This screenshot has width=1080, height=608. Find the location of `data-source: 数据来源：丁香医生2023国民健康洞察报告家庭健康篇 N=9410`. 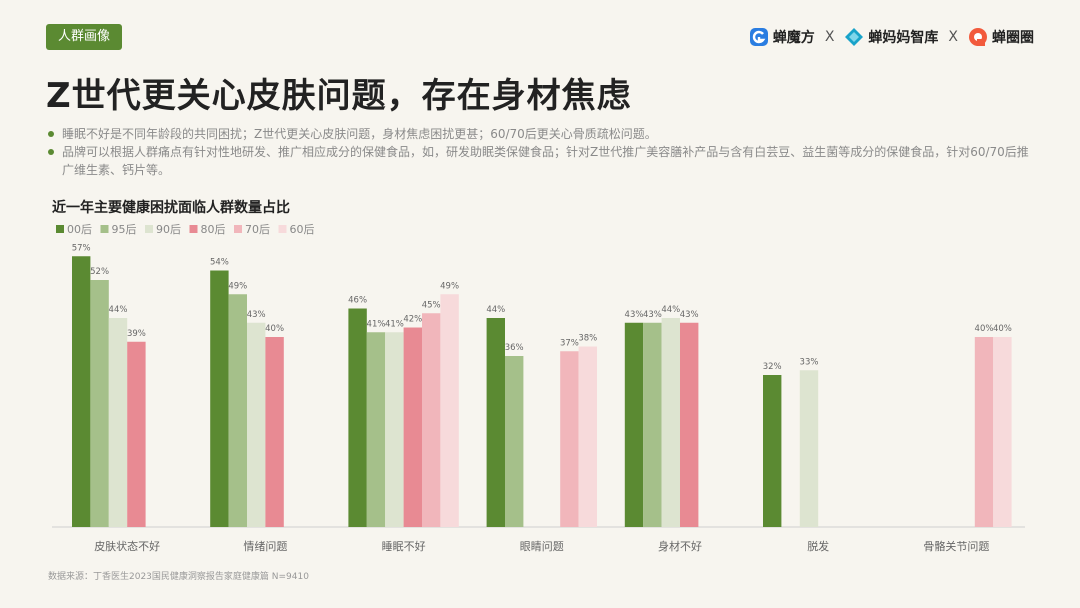

data-source: 数据来源：丁香医生2023国民健康洞察报告家庭健康篇 N=9410 is located at coordinates (178, 577).